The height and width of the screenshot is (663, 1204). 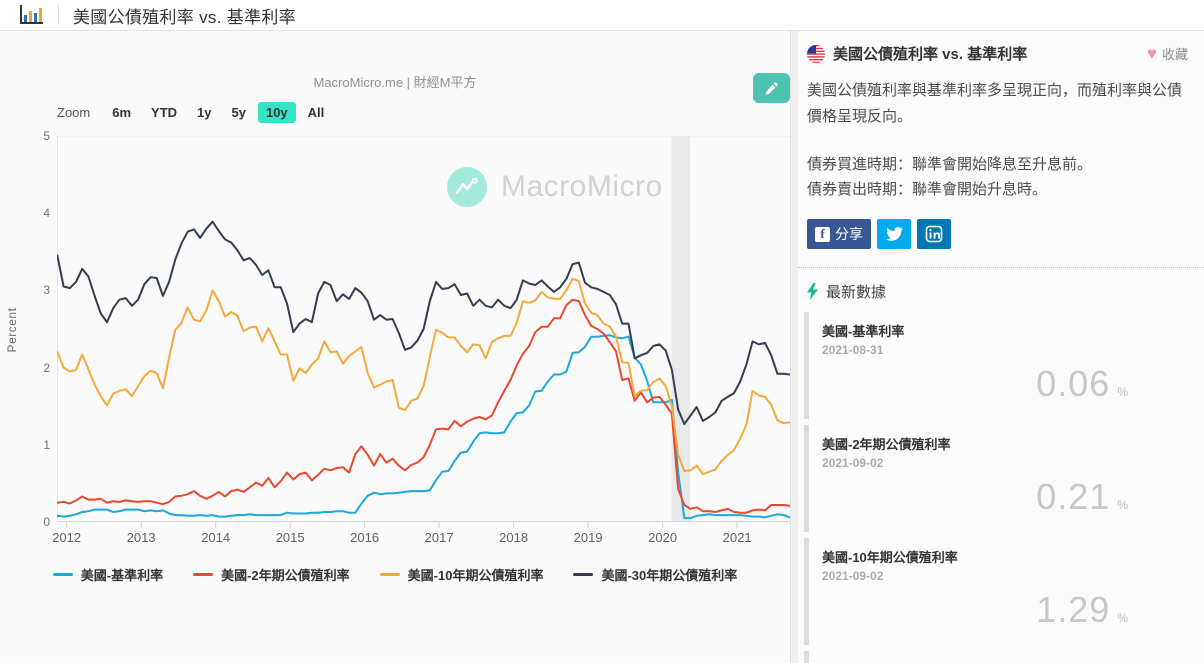 I want to click on page-title: 美國公債殖利率 vs. 基準利率, so click(x=184, y=17).